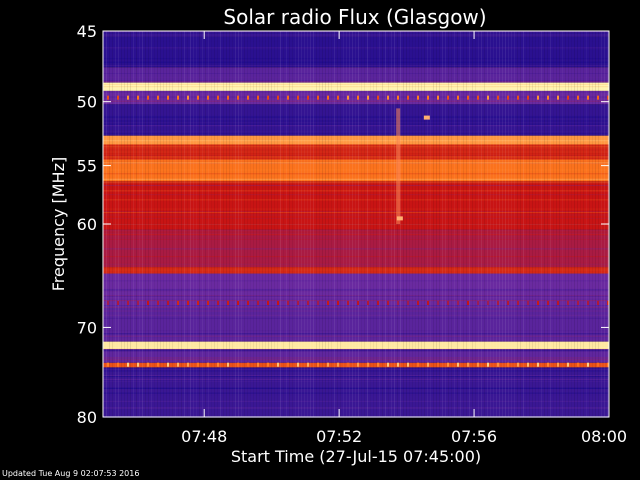 The image size is (640, 480). Describe the element at coordinates (87, 102) in the screenshot. I see `y-tick-label: 50` at that location.